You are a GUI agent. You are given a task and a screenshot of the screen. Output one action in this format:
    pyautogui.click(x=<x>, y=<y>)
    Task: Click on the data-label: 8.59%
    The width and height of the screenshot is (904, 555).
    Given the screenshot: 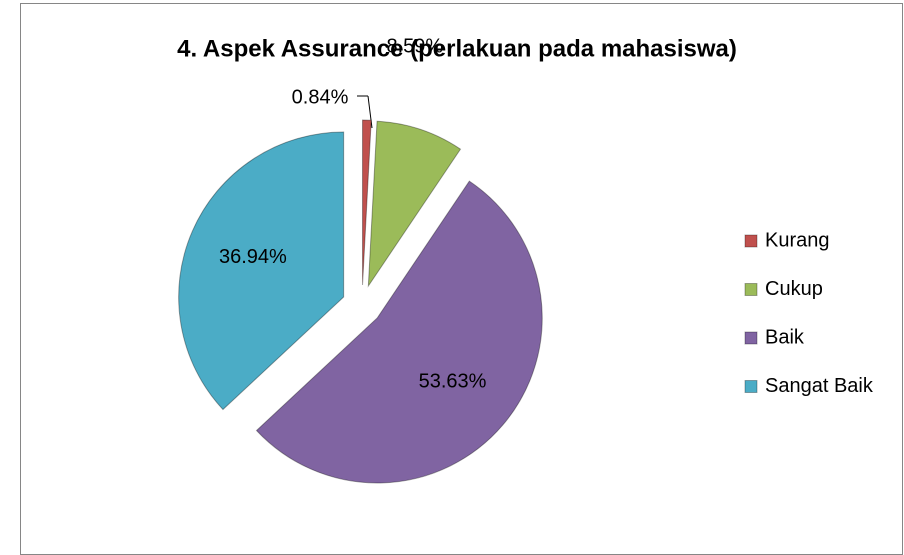 What is the action you would take?
    pyautogui.click(x=414, y=46)
    